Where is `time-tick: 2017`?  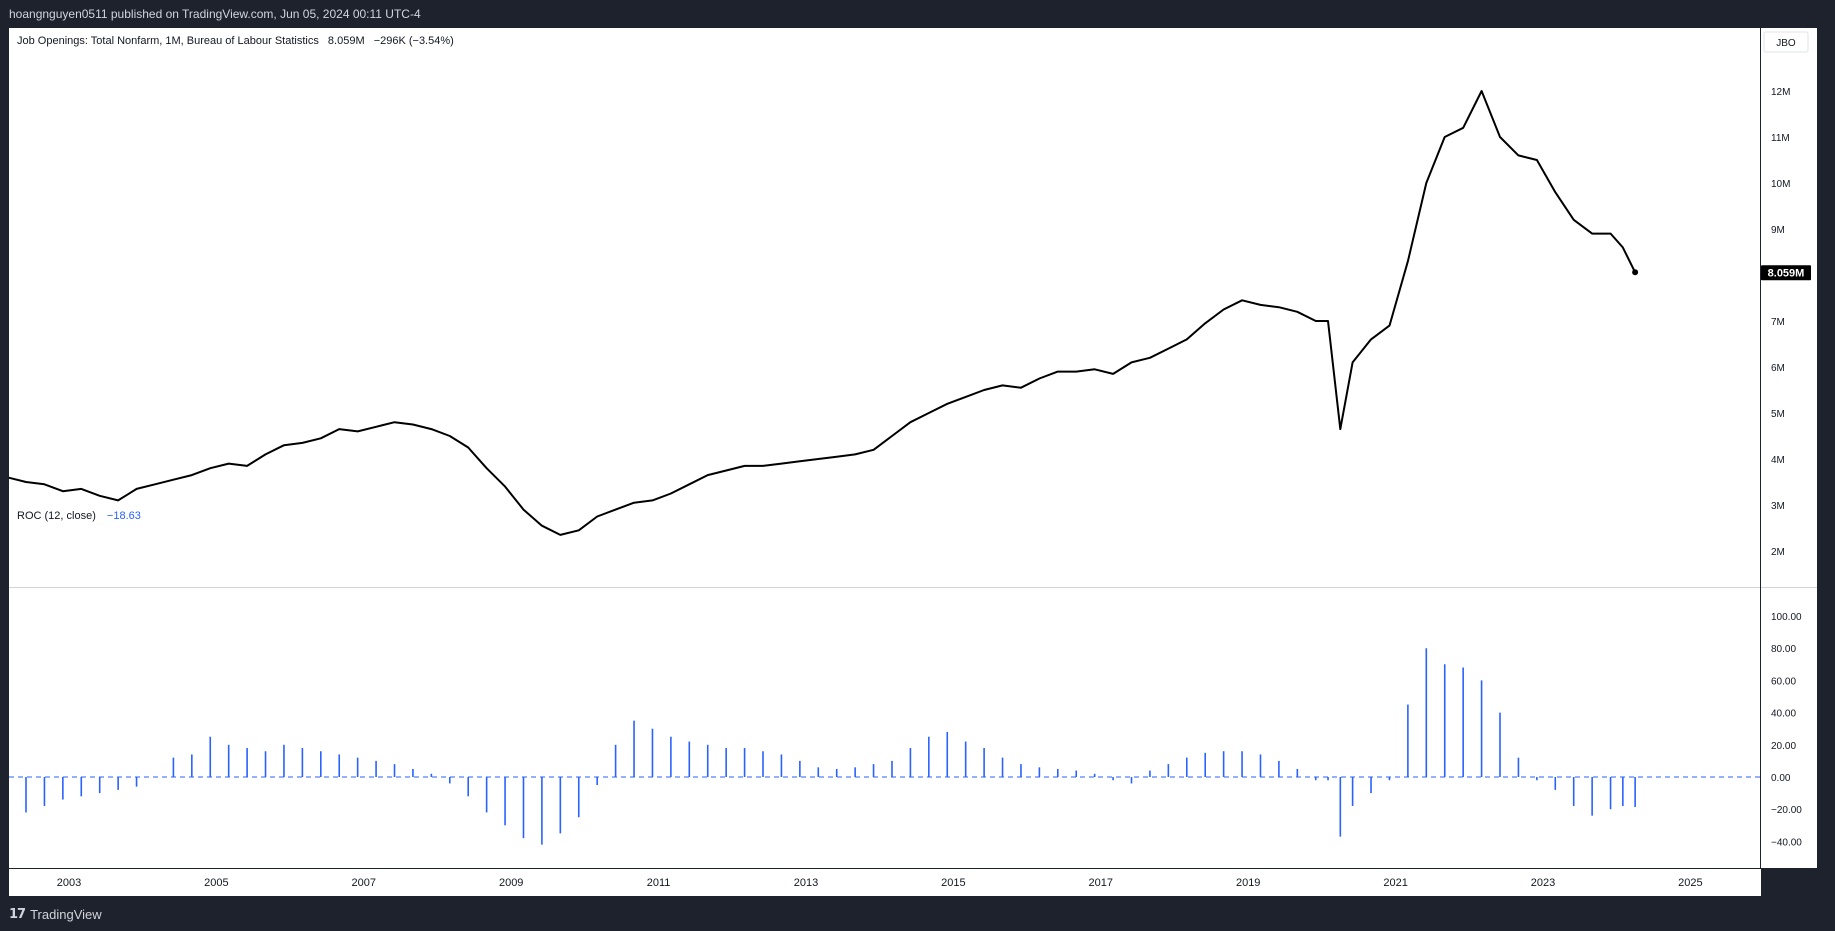 time-tick: 2017 is located at coordinates (1101, 883).